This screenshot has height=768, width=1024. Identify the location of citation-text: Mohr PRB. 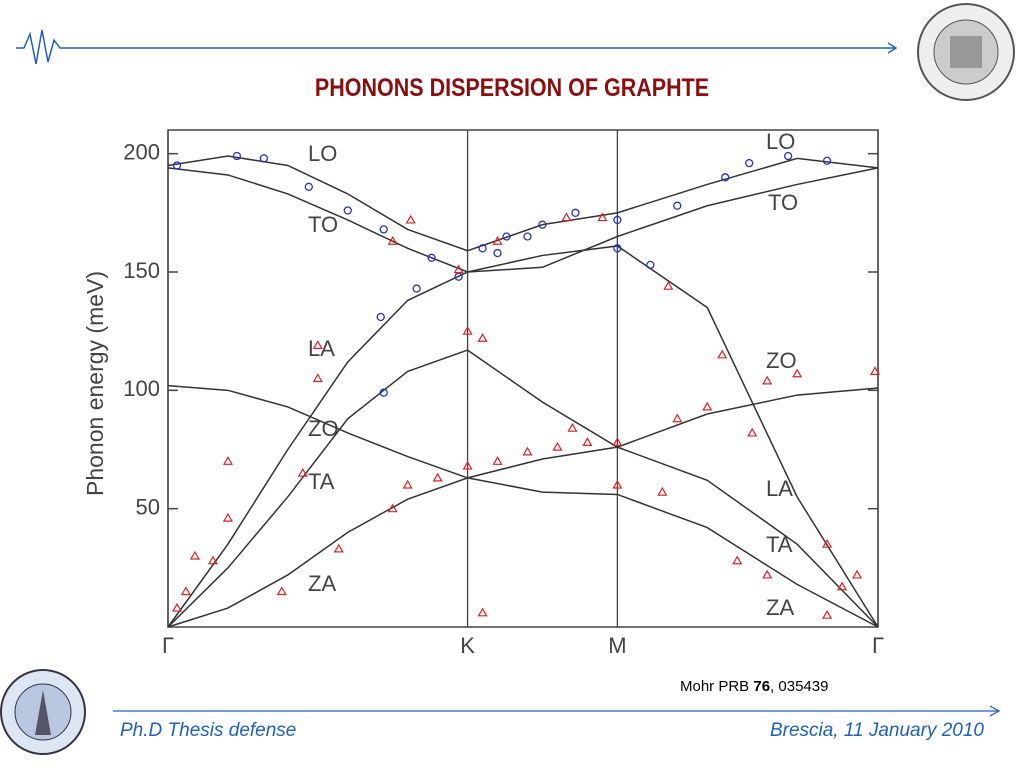
(717, 686).